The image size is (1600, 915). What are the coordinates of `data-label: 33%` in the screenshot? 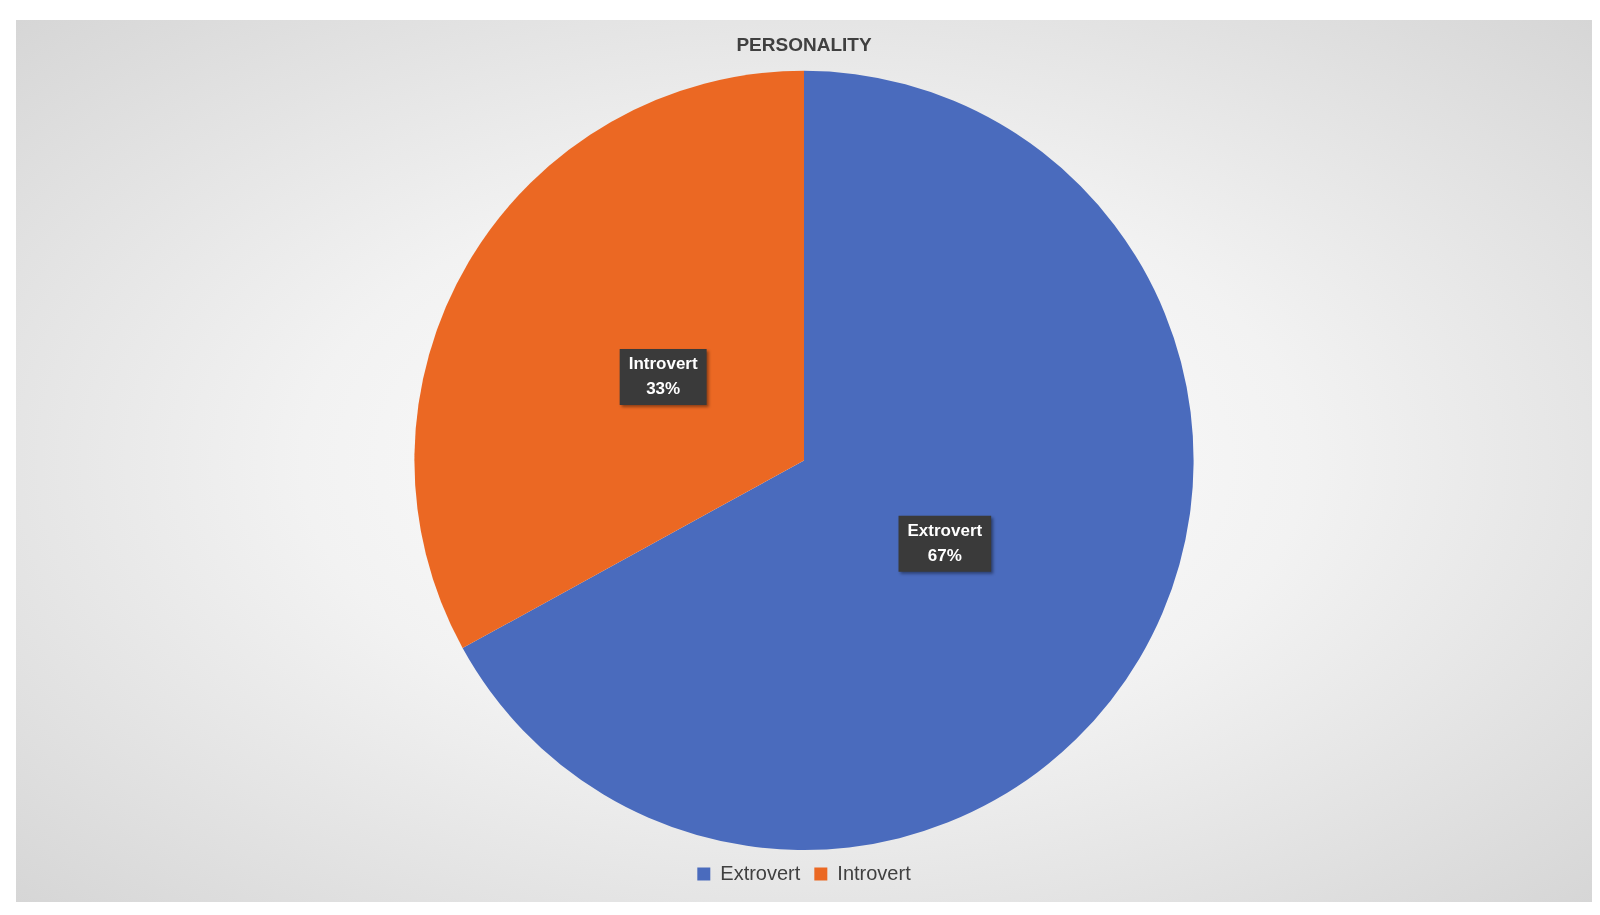 It's located at (663, 389).